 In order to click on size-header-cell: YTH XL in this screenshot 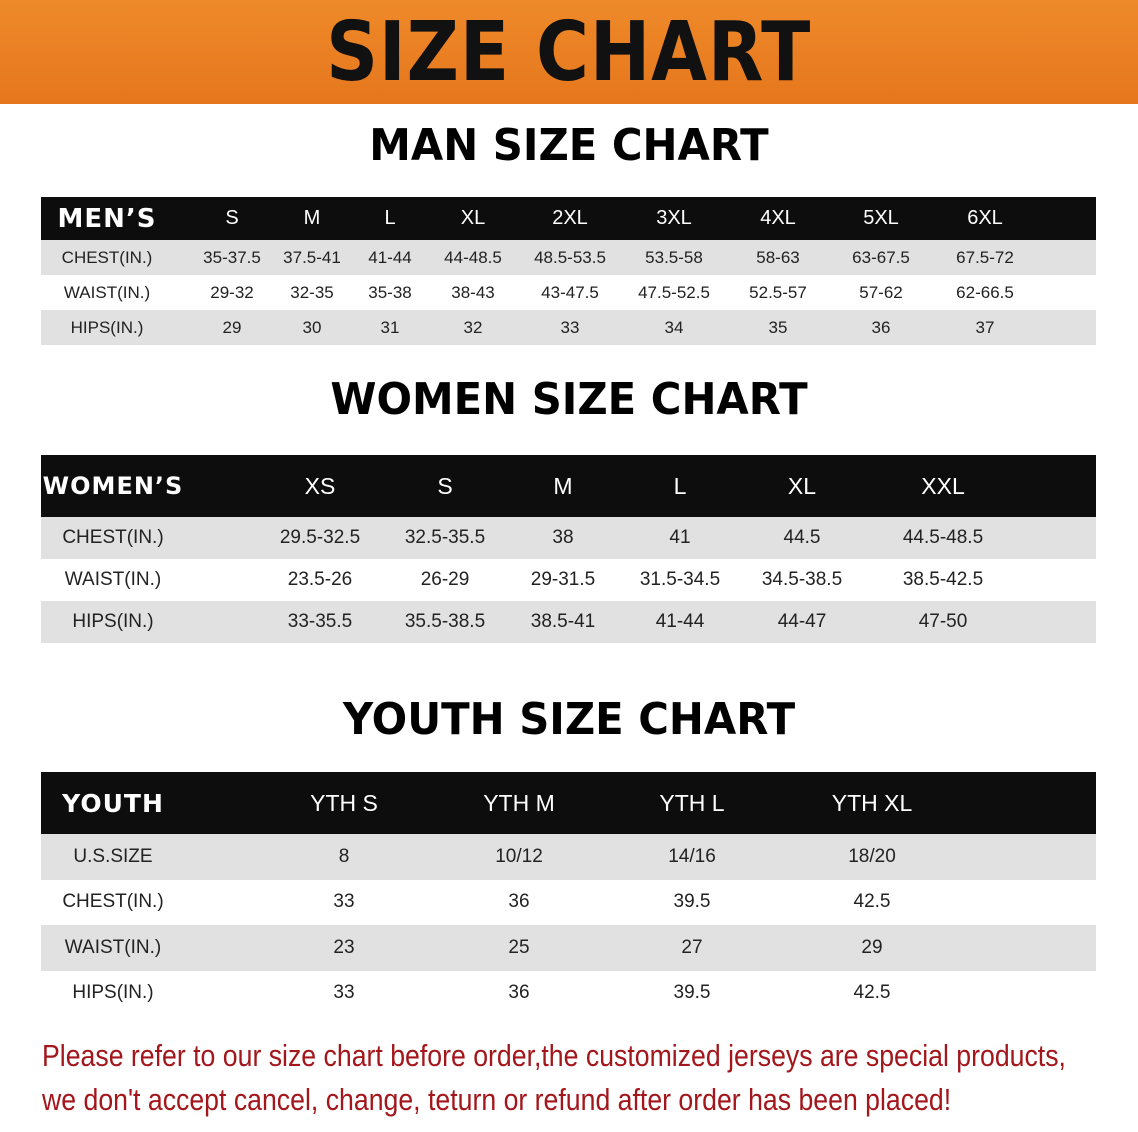, I will do `click(872, 802)`.